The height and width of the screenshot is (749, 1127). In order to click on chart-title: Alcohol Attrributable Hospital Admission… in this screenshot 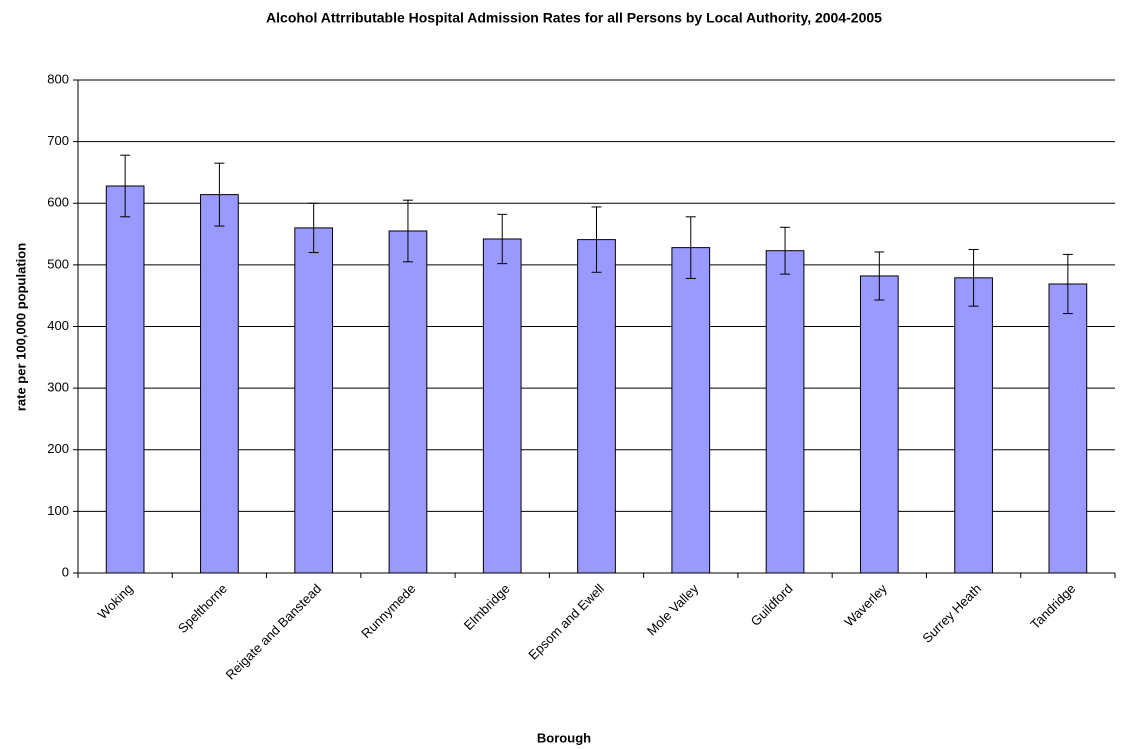, I will do `click(574, 18)`.